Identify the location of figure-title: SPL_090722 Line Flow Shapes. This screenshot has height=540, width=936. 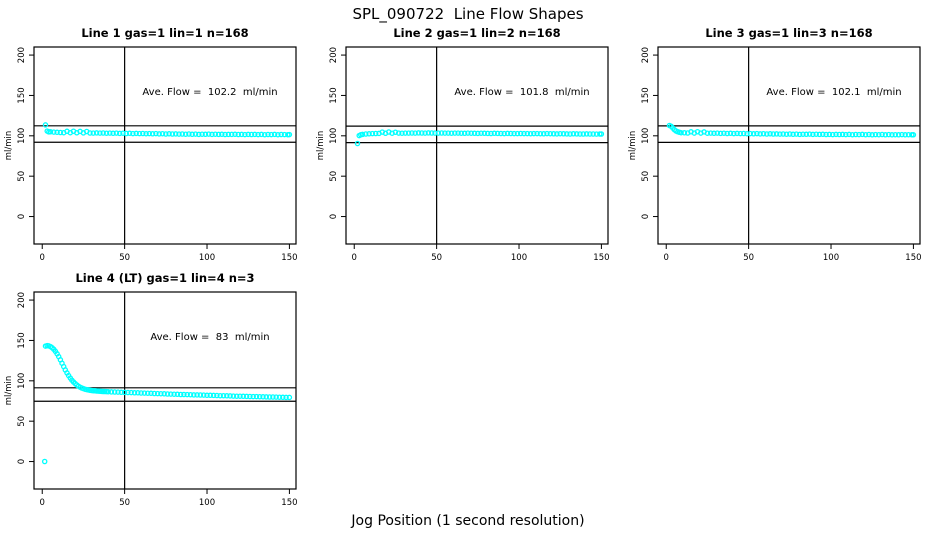
(468, 14).